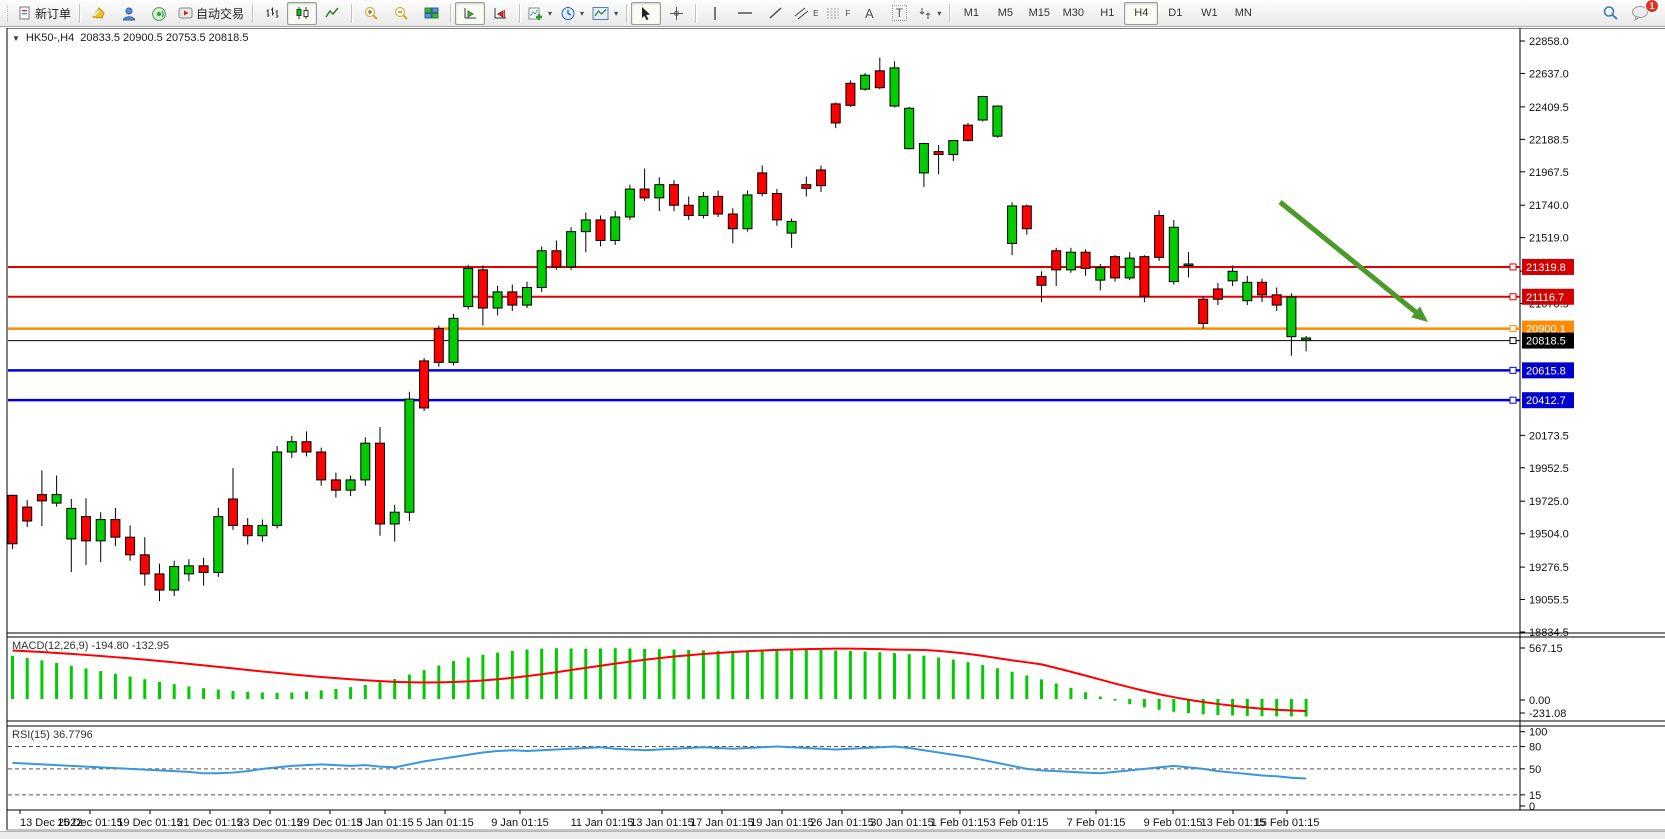 Image resolution: width=1665 pixels, height=839 pixels. What do you see at coordinates (16, 38) in the screenshot?
I see `one-click-expand-icon: ▼` at bounding box center [16, 38].